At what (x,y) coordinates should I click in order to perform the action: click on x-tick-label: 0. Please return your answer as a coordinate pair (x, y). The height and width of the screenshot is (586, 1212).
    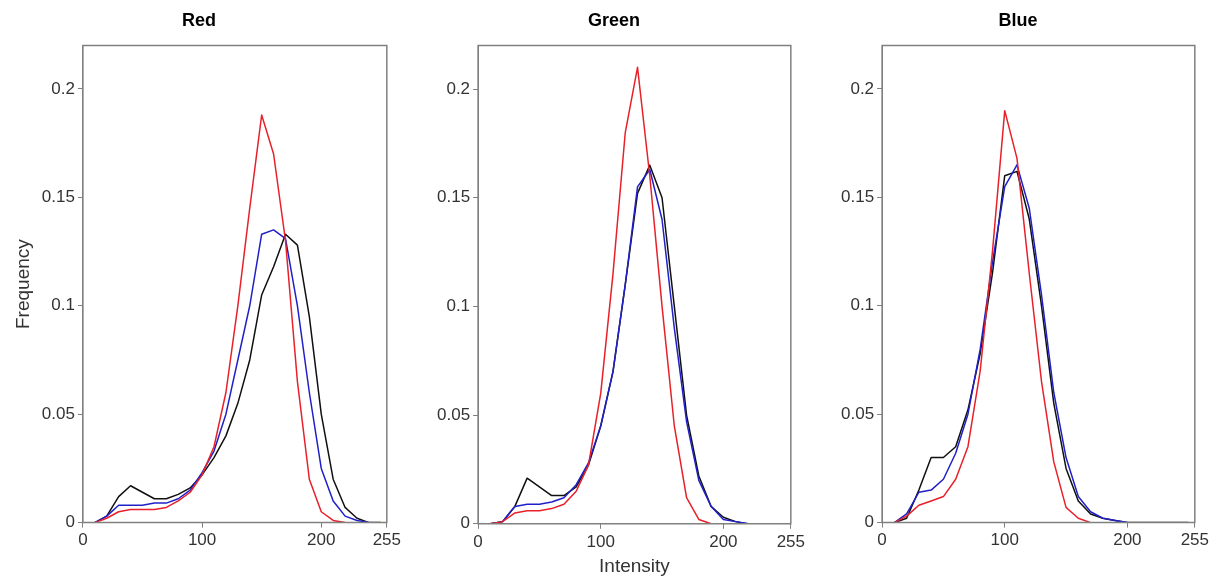
    Looking at the image, I should click on (83, 540).